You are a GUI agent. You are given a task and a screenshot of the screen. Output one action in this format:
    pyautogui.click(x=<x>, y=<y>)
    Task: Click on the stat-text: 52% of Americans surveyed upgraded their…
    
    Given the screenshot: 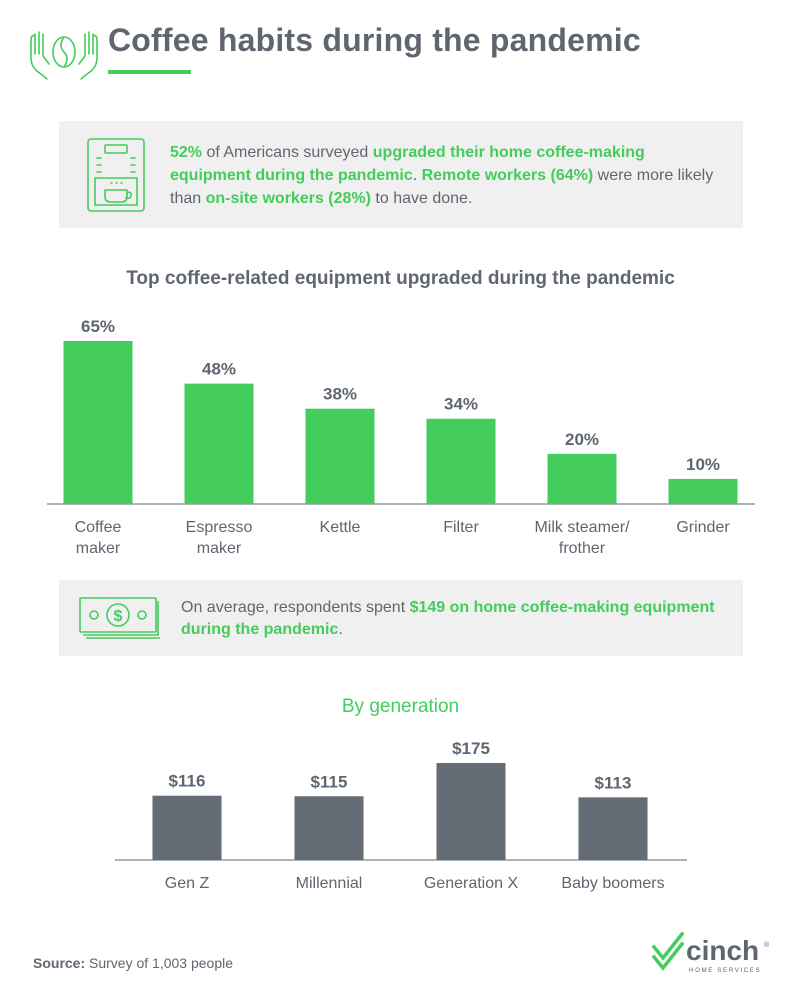 What is the action you would take?
    pyautogui.click(x=450, y=175)
    